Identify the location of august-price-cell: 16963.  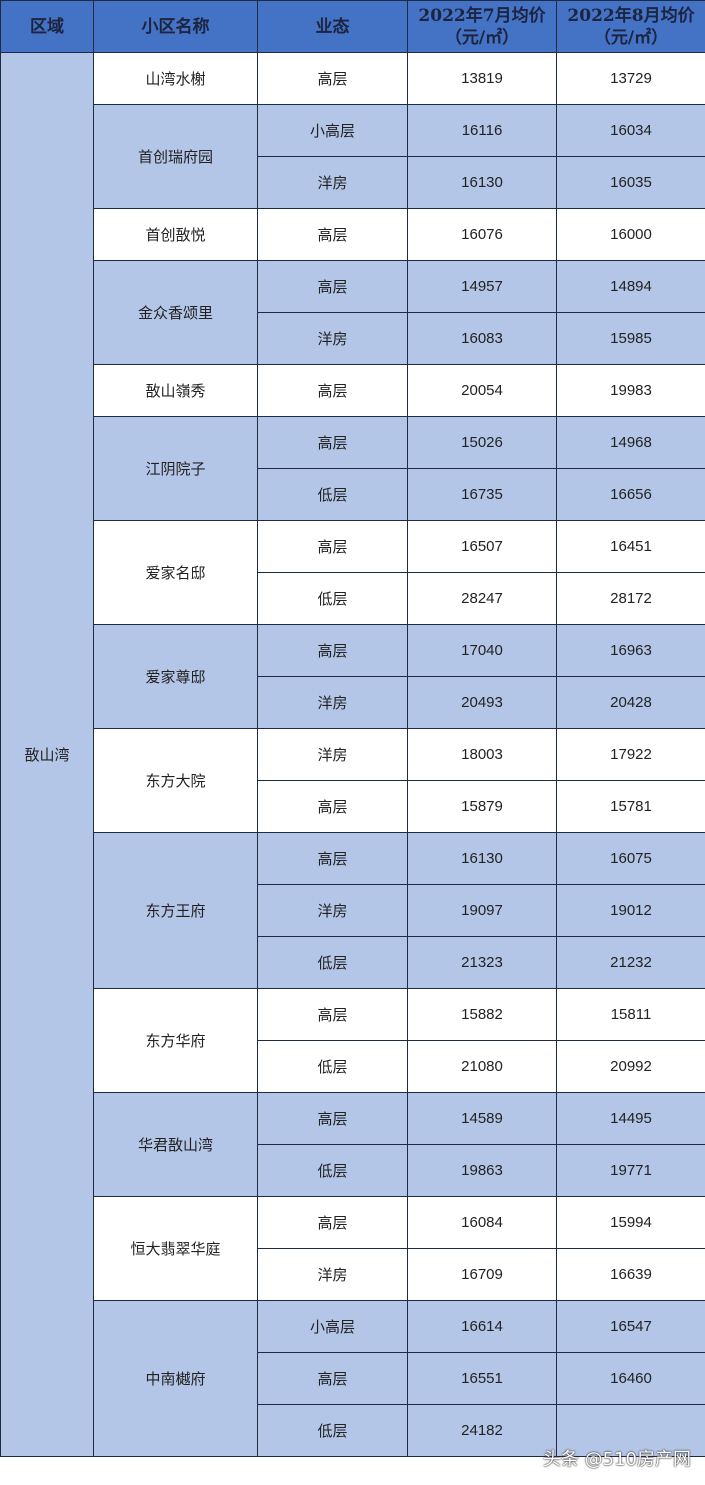
(630, 650).